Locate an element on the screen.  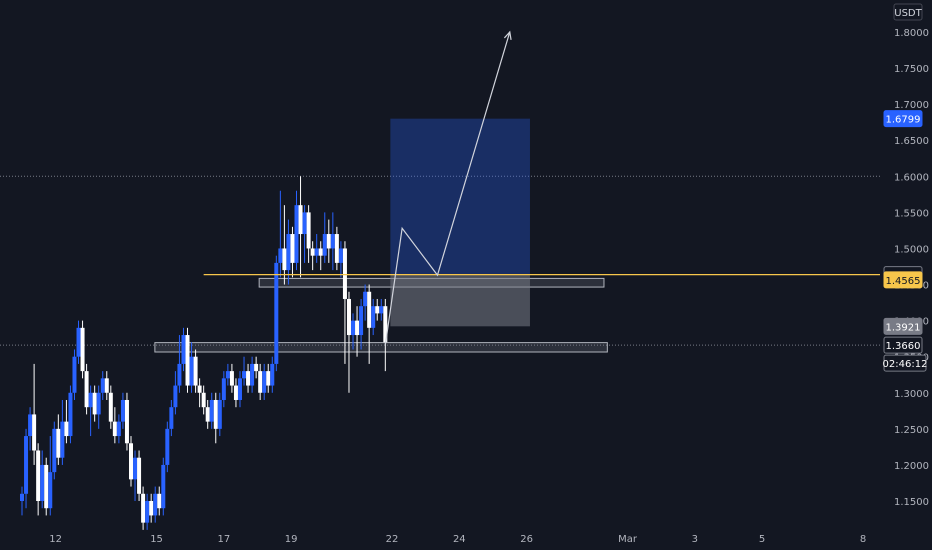
price-tick-label: 1.5000 is located at coordinates (911, 249).